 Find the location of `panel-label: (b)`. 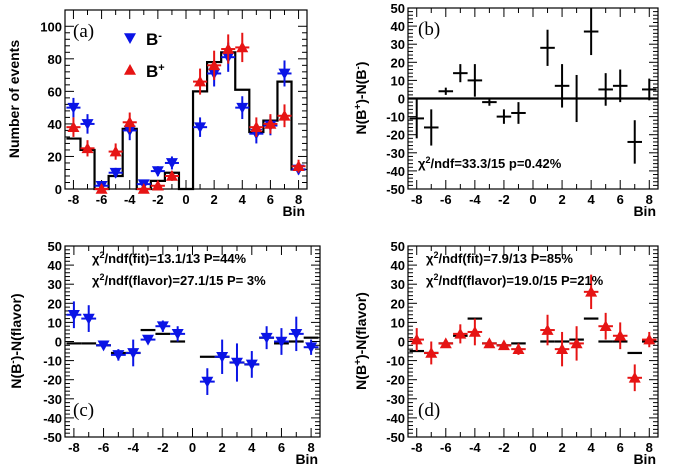

panel-label: (b) is located at coordinates (429, 29).